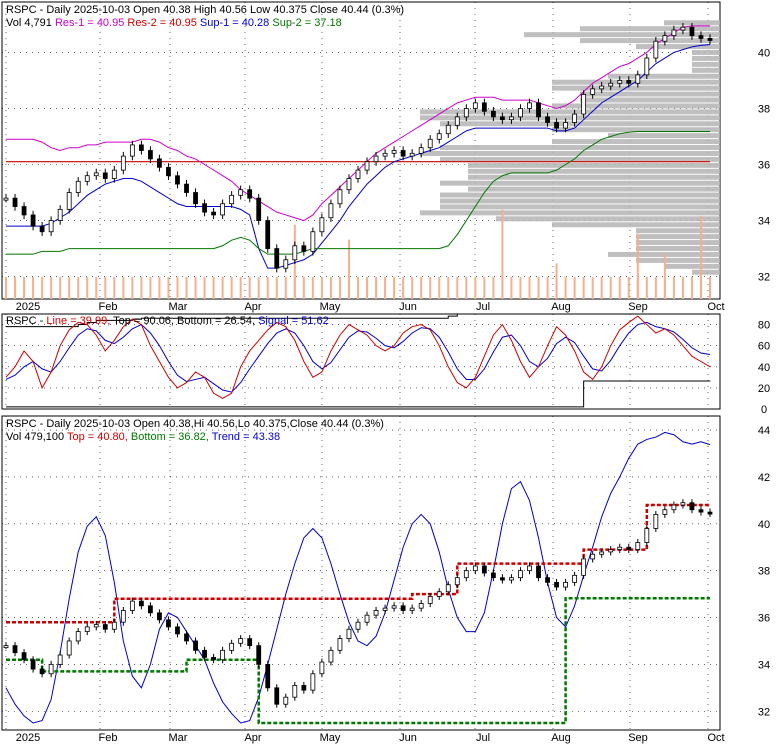 The height and width of the screenshot is (745, 780). I want to click on x-tick-label: Mar, so click(178, 307).